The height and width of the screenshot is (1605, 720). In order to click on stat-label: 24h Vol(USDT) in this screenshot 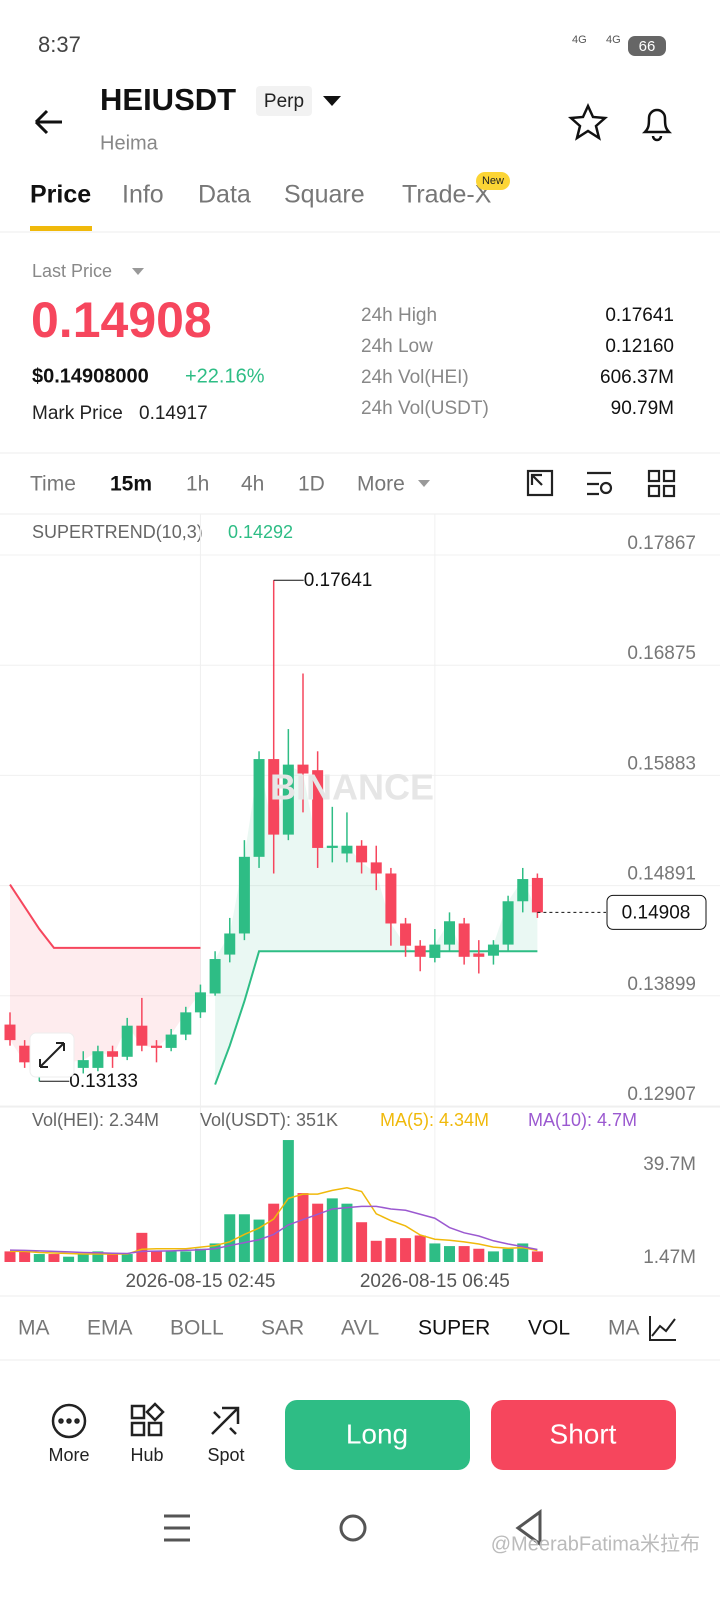, I will do `click(425, 408)`.